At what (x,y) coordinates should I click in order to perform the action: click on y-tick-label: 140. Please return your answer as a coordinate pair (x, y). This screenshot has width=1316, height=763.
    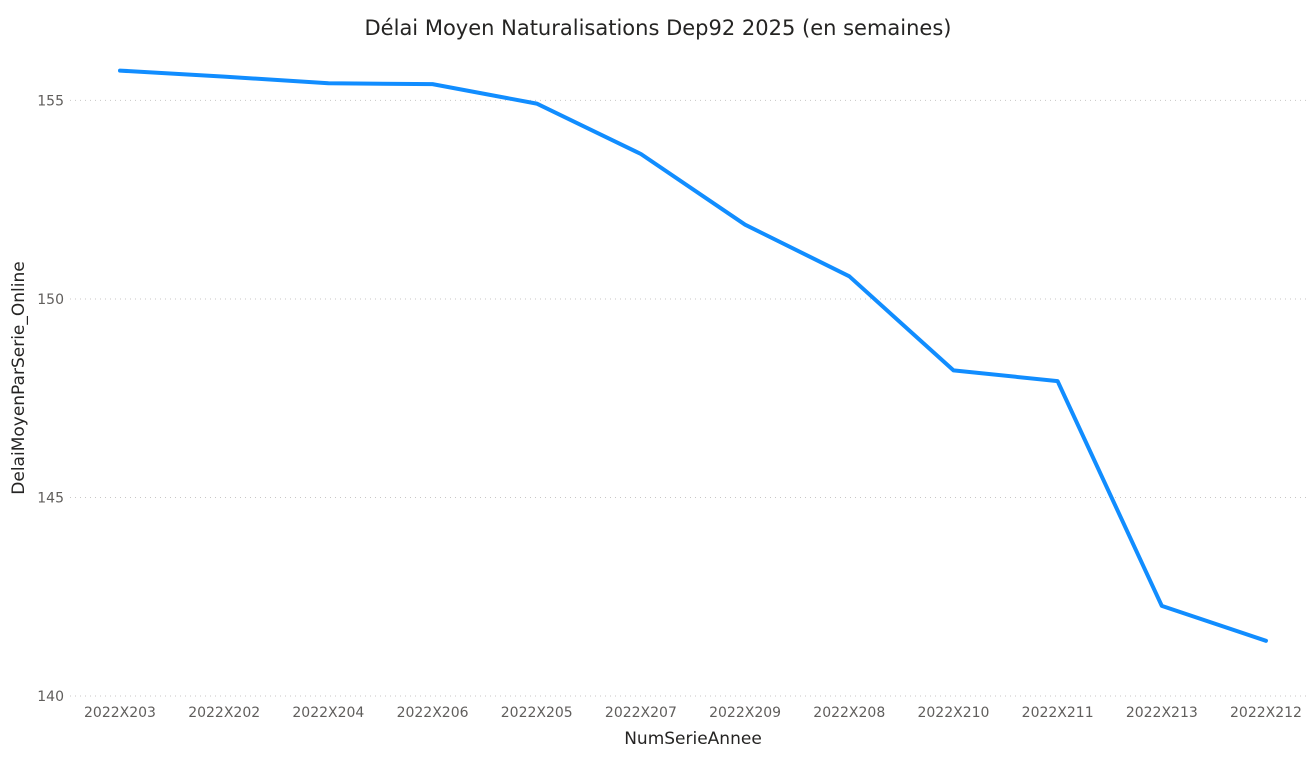
    Looking at the image, I should click on (50, 697).